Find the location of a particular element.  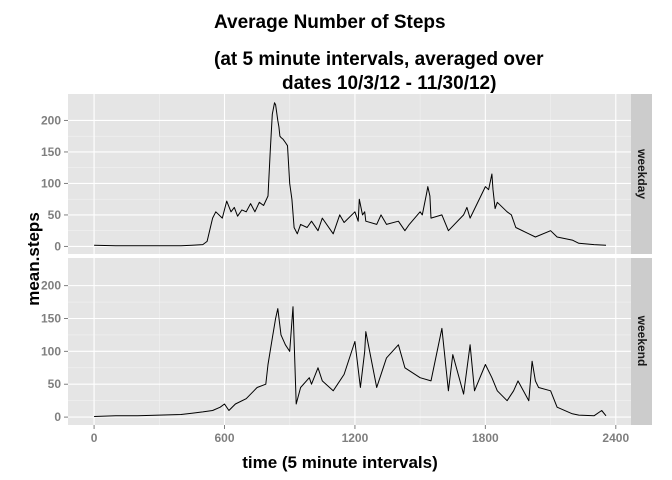

x-tick-label: 1200 is located at coordinates (355, 438).